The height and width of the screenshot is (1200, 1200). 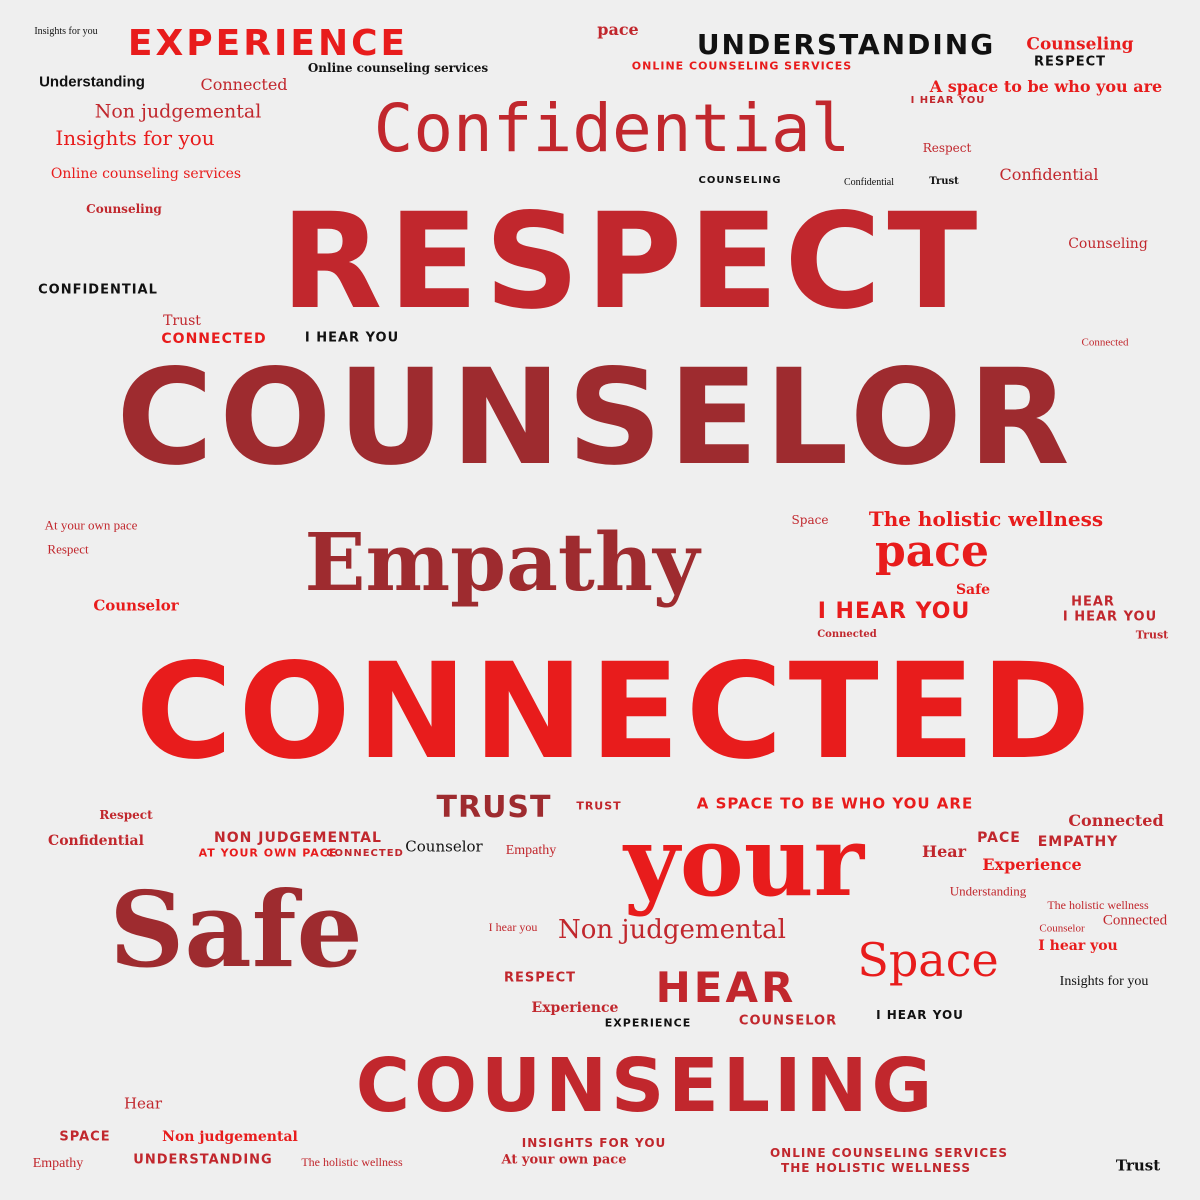 I want to click on word-your: your, so click(x=744, y=861).